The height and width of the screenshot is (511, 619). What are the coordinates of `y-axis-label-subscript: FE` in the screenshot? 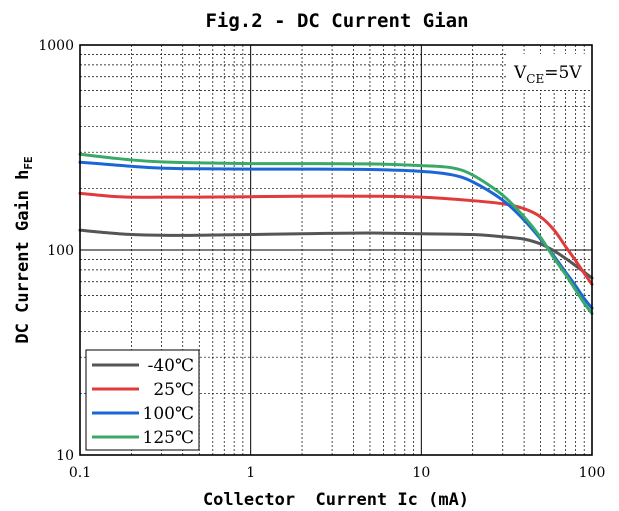 It's located at (28, 162).